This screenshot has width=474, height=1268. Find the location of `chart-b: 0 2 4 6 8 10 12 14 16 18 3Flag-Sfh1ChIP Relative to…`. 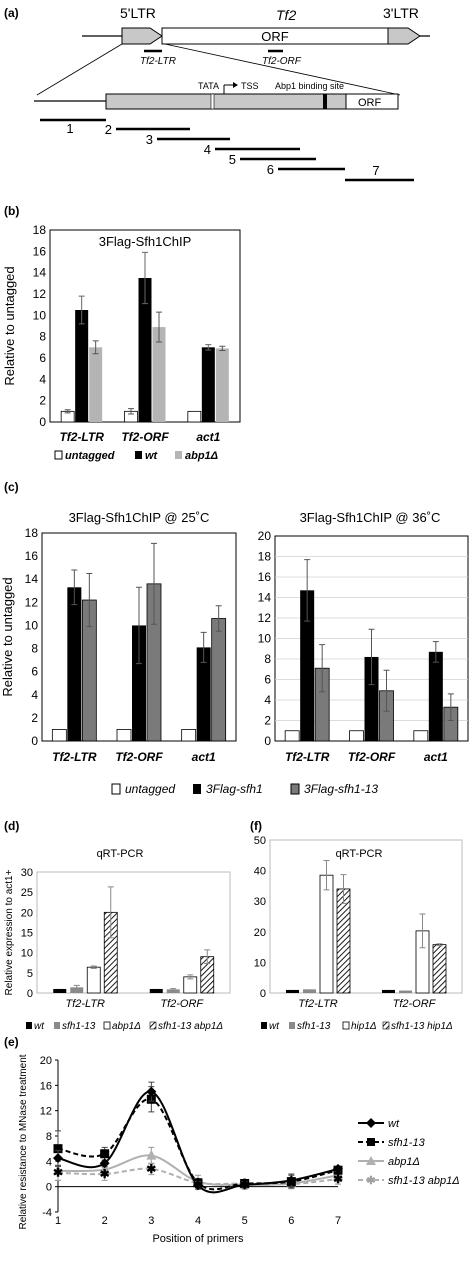

chart-b: 0 2 4 6 8 10 12 14 16 18 3Flag-Sfh1ChIP Relative to… is located at coordinates (121, 333).